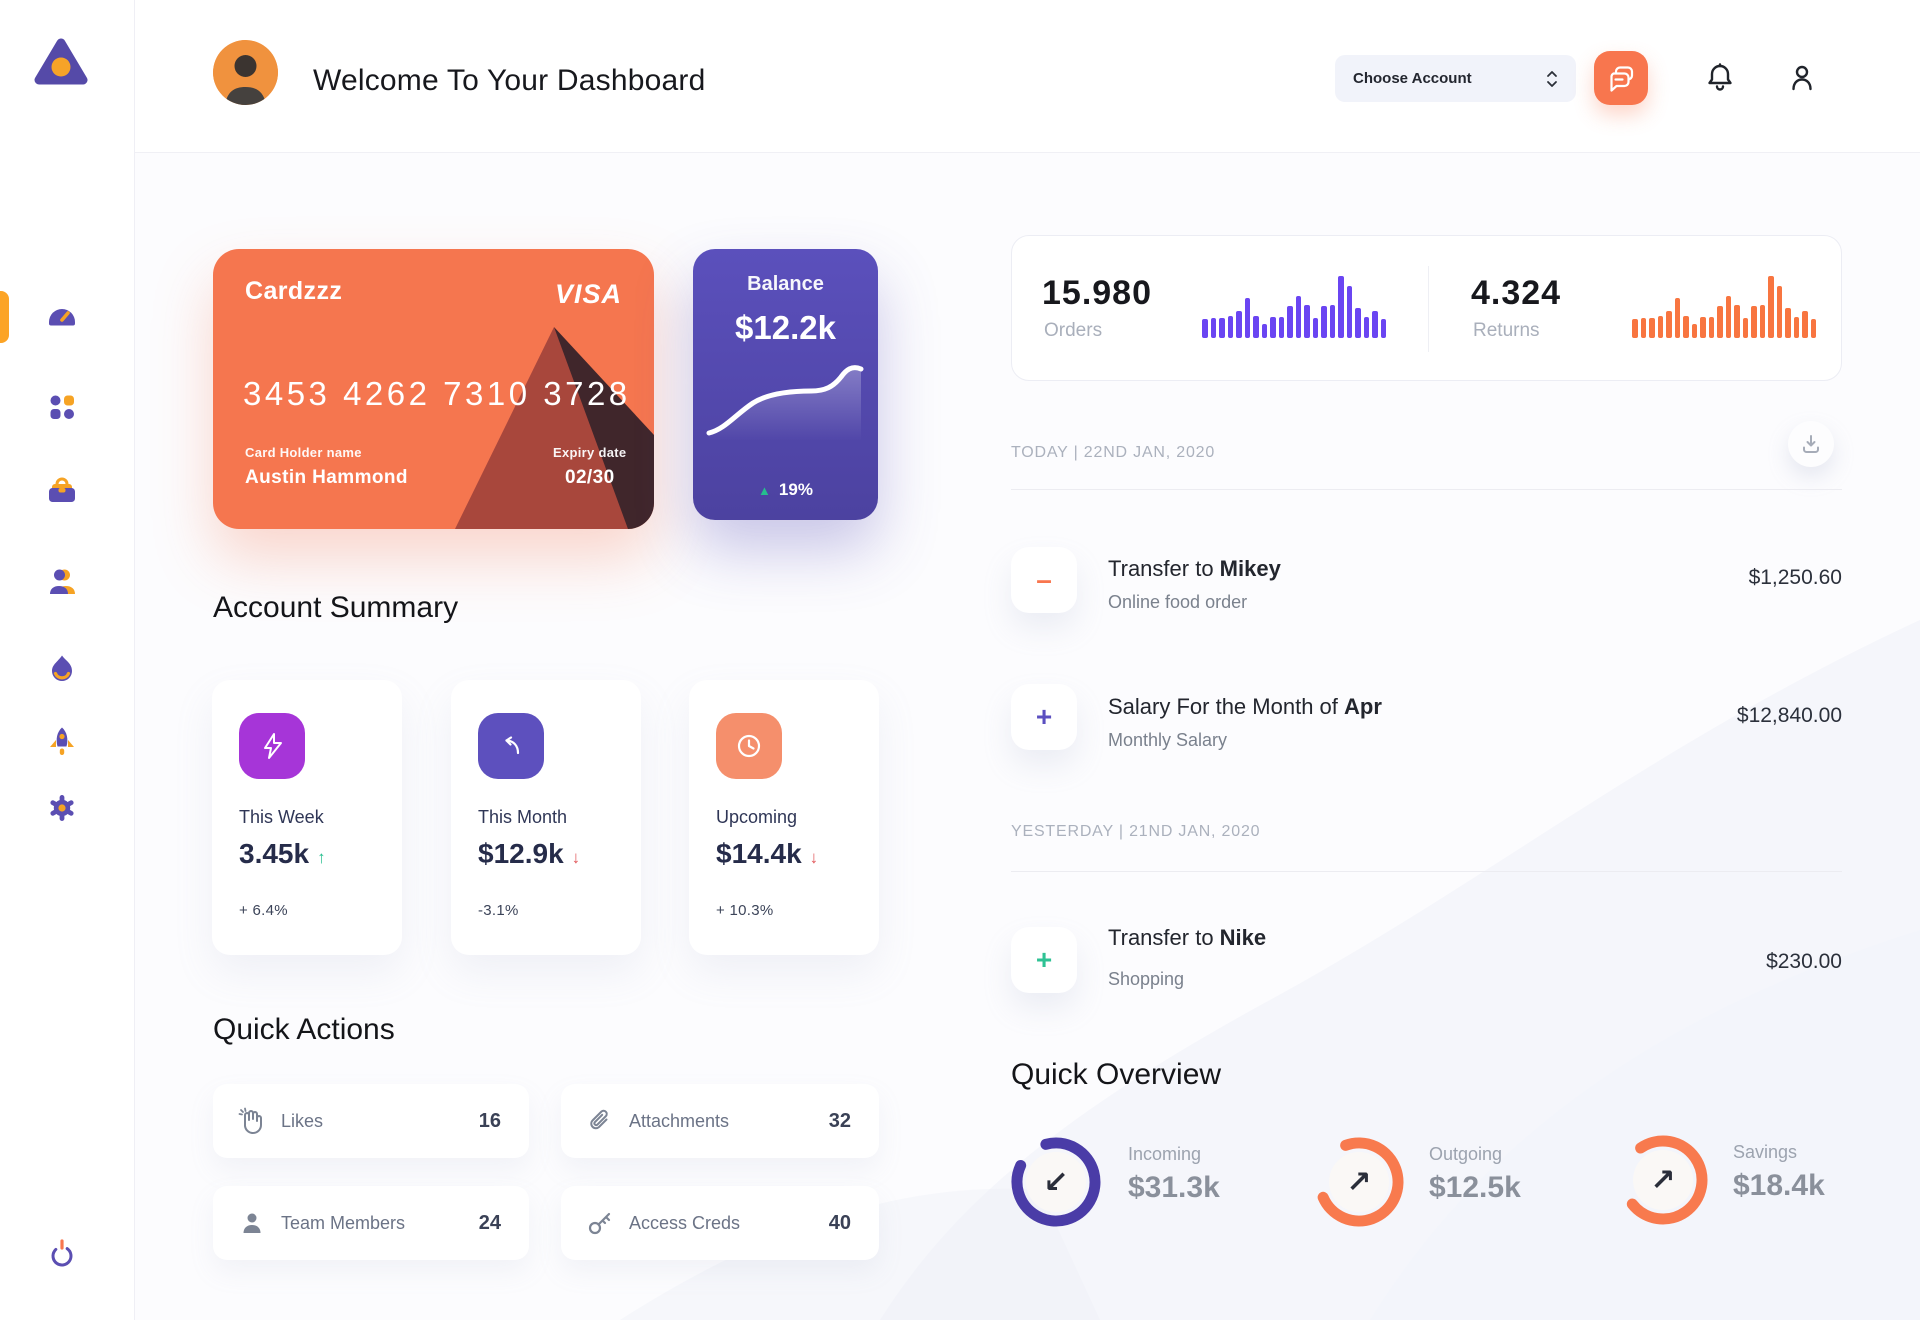 This screenshot has height=1320, width=1920. I want to click on download-button, so click(1811, 444).